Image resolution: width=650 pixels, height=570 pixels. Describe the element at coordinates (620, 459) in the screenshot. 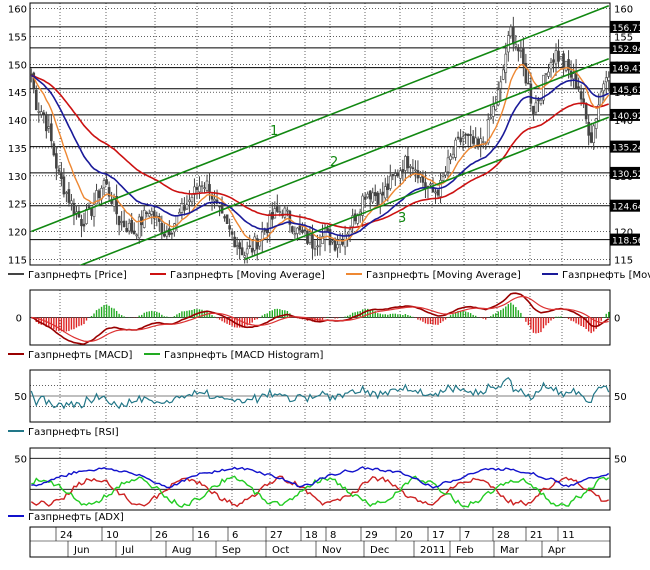

I see `adx-y-tick-right-0: 50` at that location.